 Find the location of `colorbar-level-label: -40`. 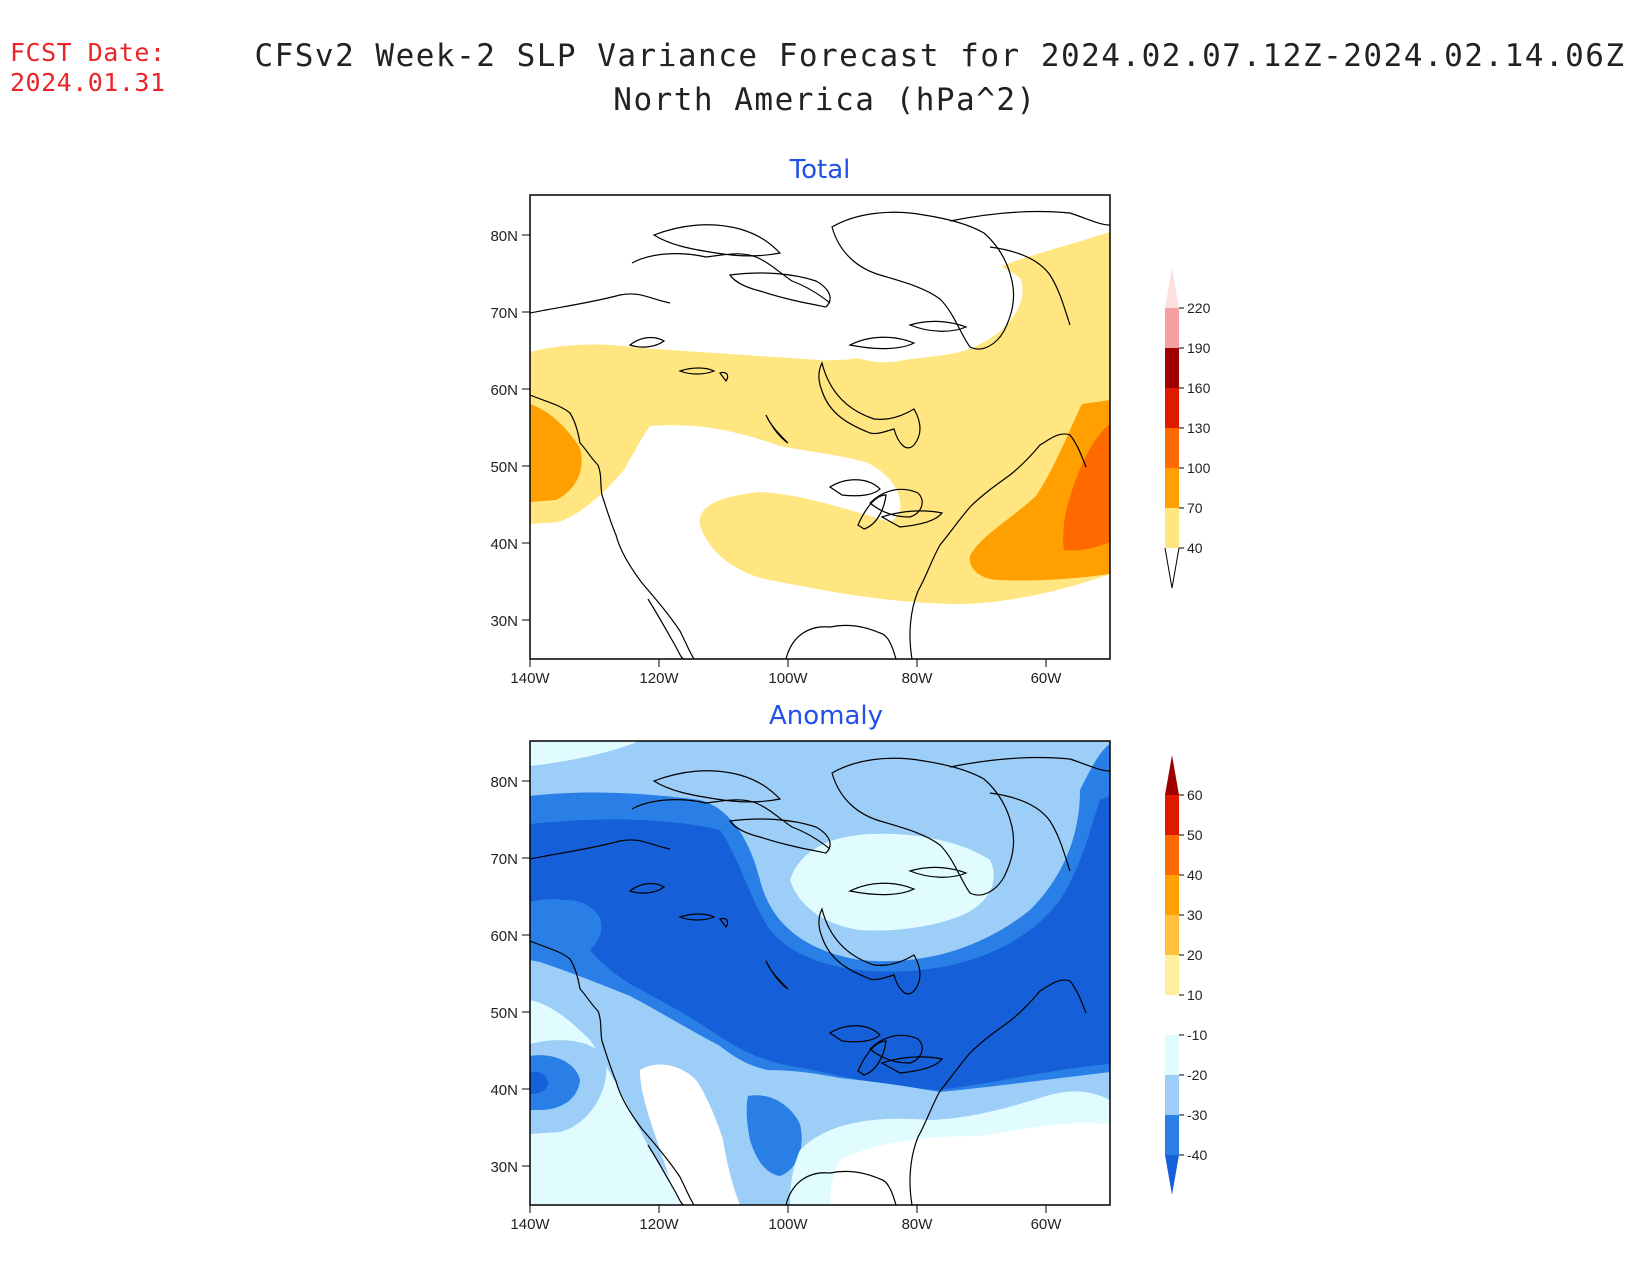

colorbar-level-label: -40 is located at coordinates (1197, 1155).